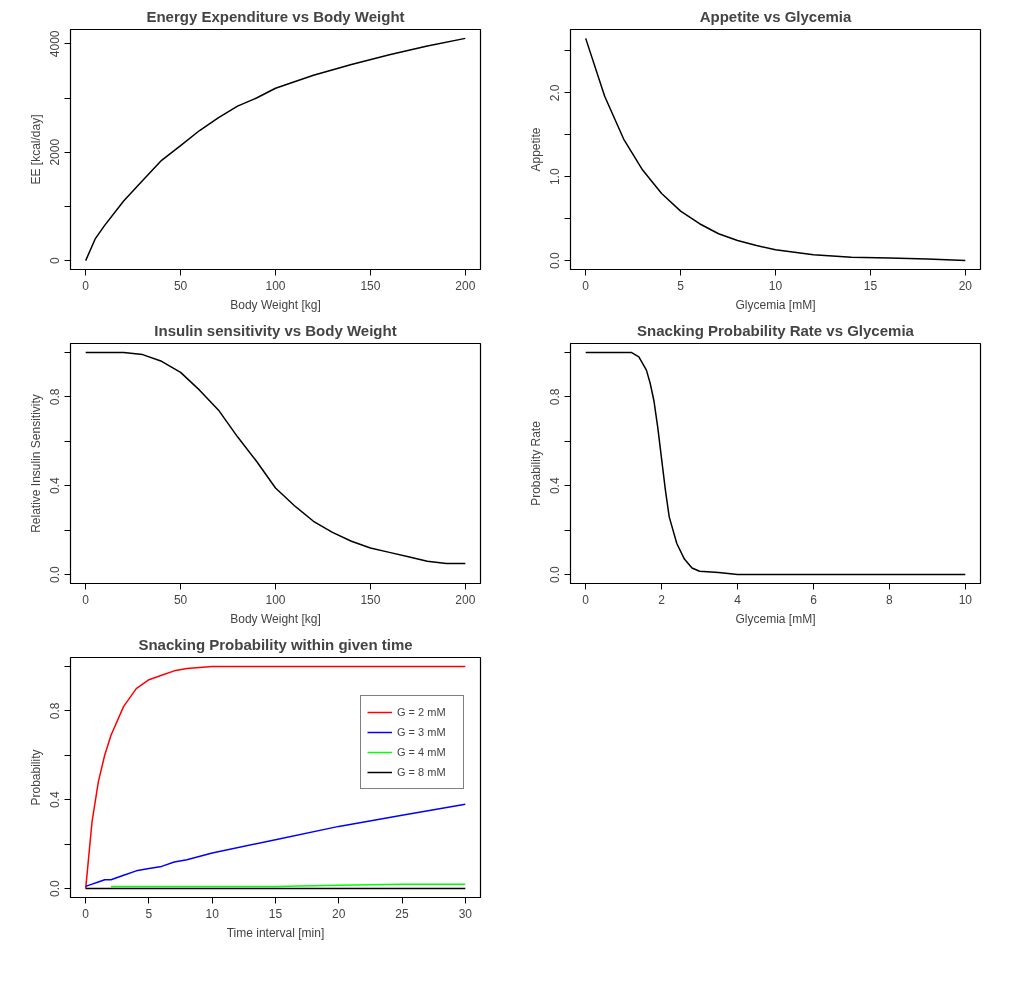 The width and height of the screenshot is (1020, 999). I want to click on chart-title: Snacking Probability within given time, so click(275, 644).